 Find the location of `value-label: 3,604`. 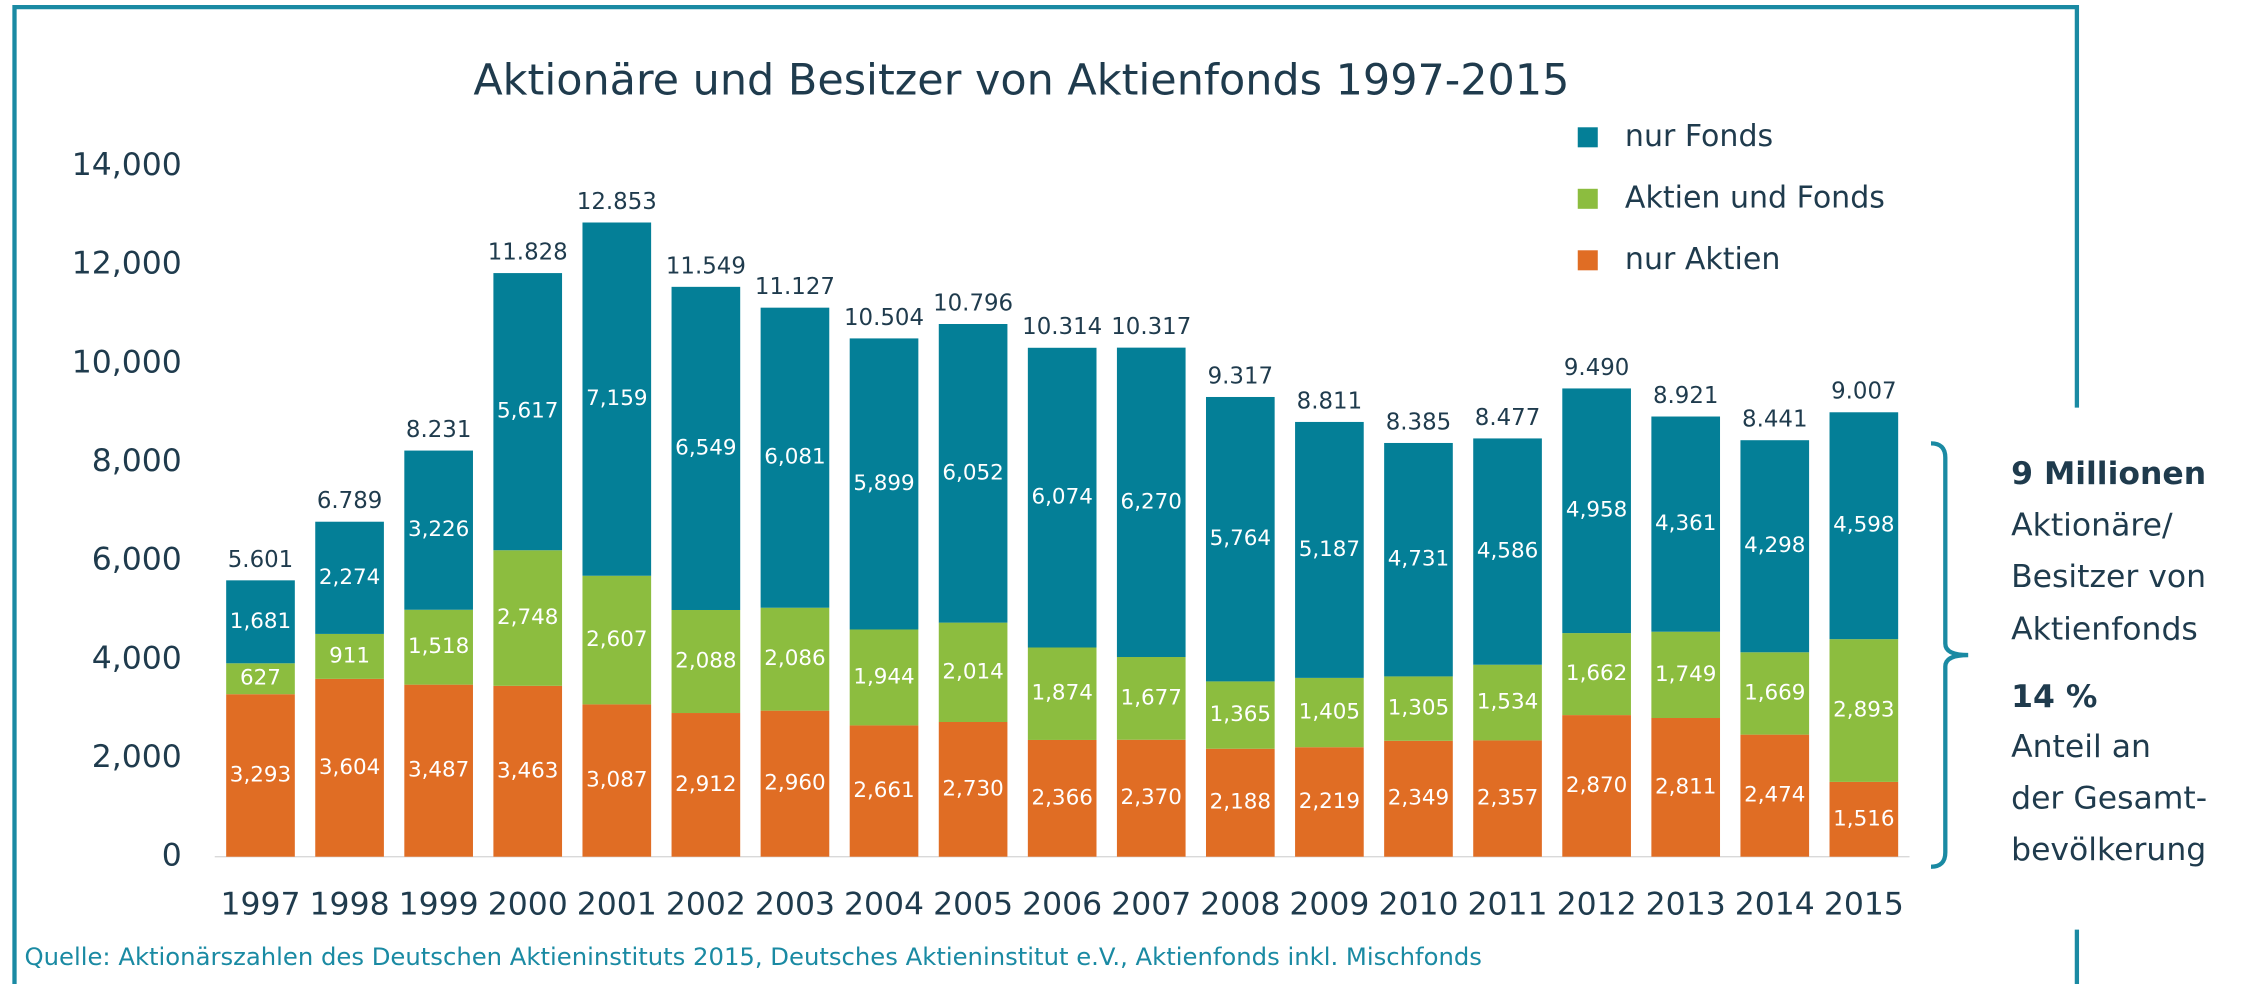

value-label: 3,604 is located at coordinates (349, 767).